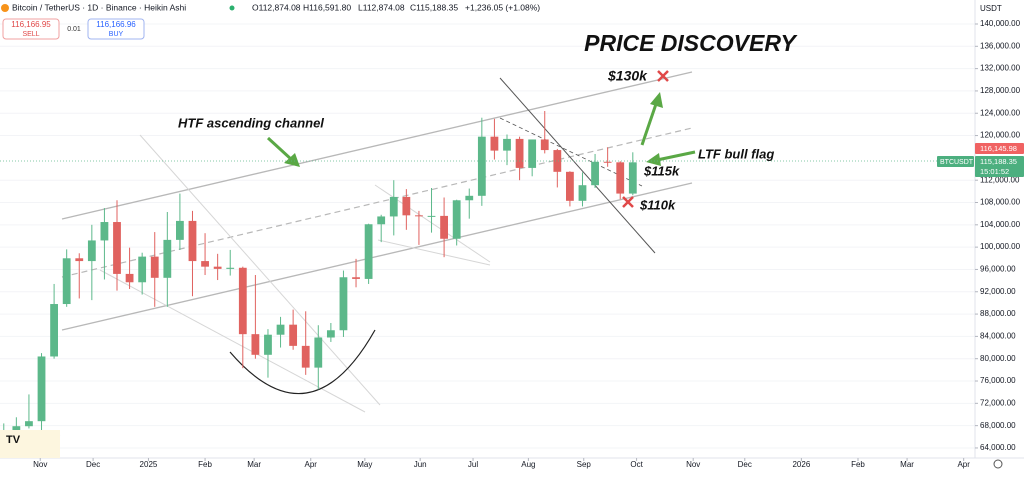 The width and height of the screenshot is (1024, 477). I want to click on symbol-box, so click(955, 161).